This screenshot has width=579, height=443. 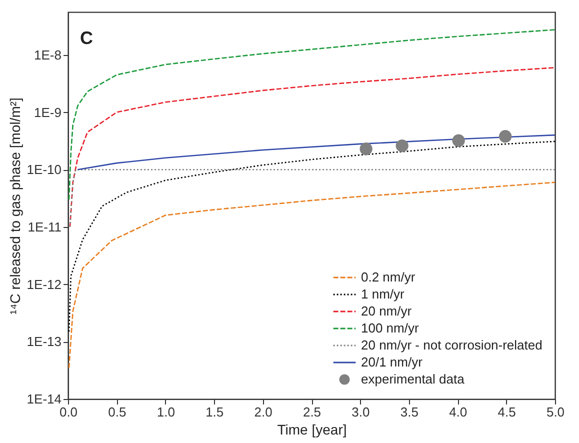 What do you see at coordinates (48, 54) in the screenshot?
I see `y-tick-label: 1E-8` at bounding box center [48, 54].